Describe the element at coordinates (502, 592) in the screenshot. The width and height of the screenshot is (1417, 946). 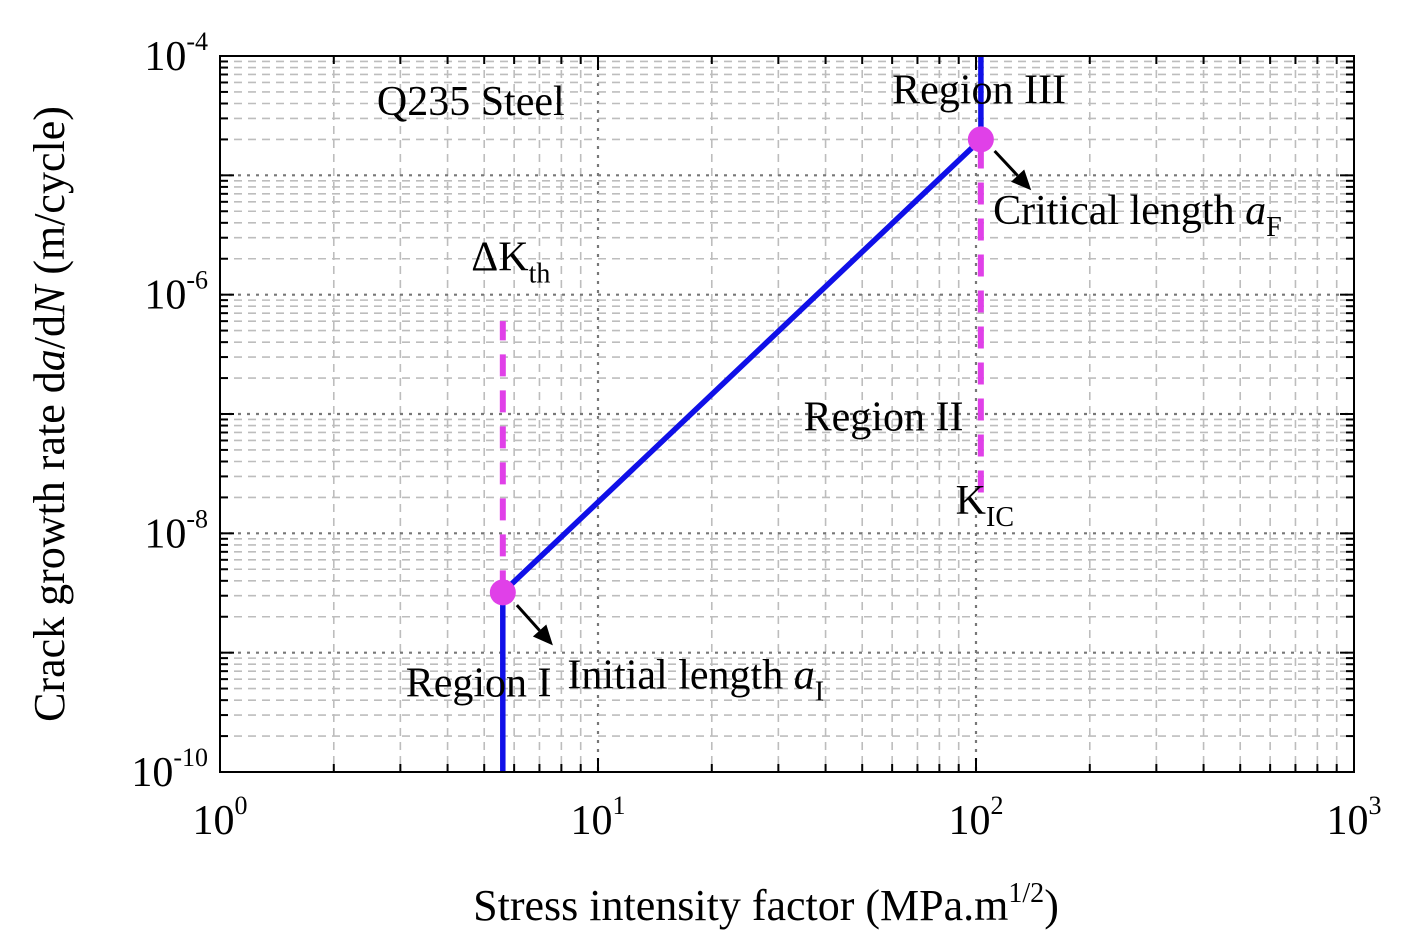
I see `marker-point-initial` at that location.